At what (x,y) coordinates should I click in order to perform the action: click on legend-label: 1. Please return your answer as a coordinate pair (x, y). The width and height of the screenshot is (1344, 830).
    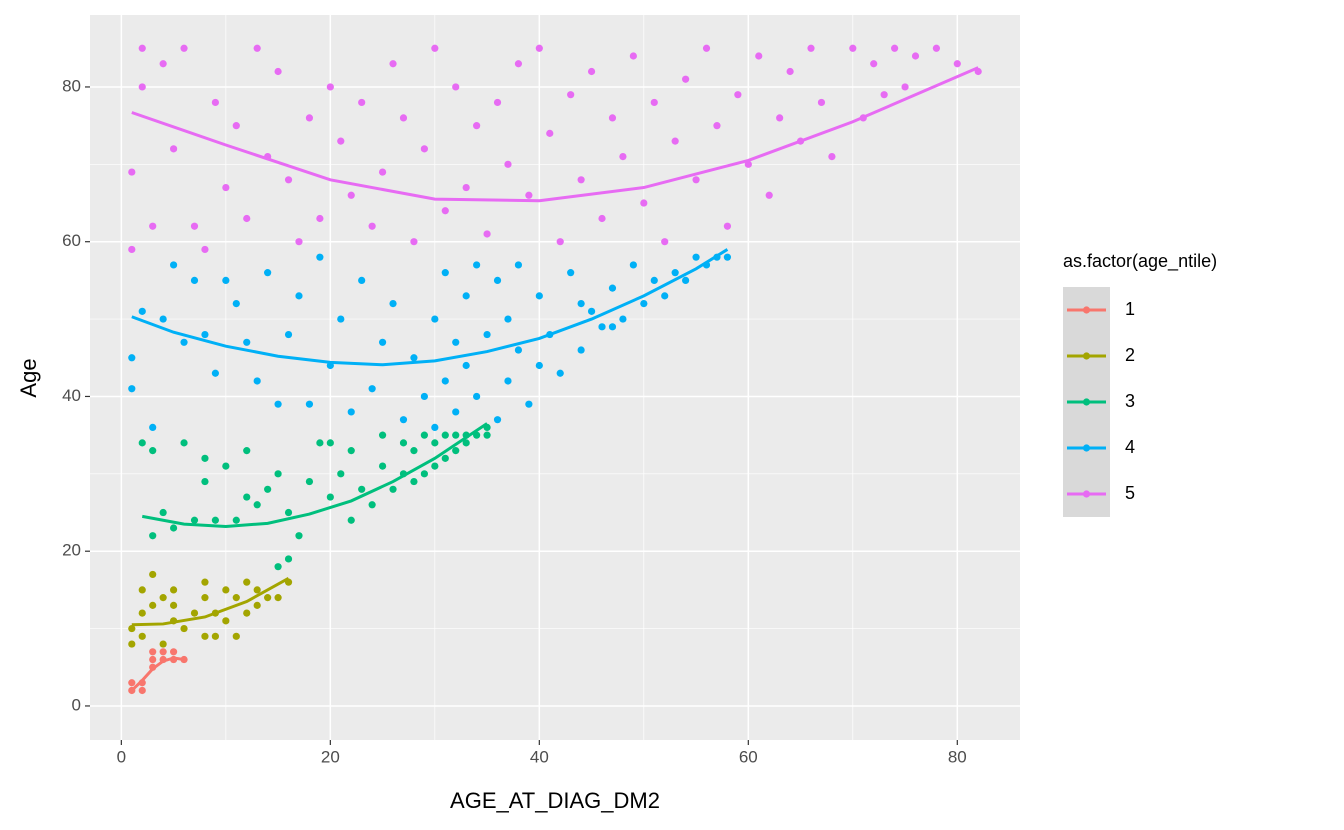
    Looking at the image, I should click on (1130, 309).